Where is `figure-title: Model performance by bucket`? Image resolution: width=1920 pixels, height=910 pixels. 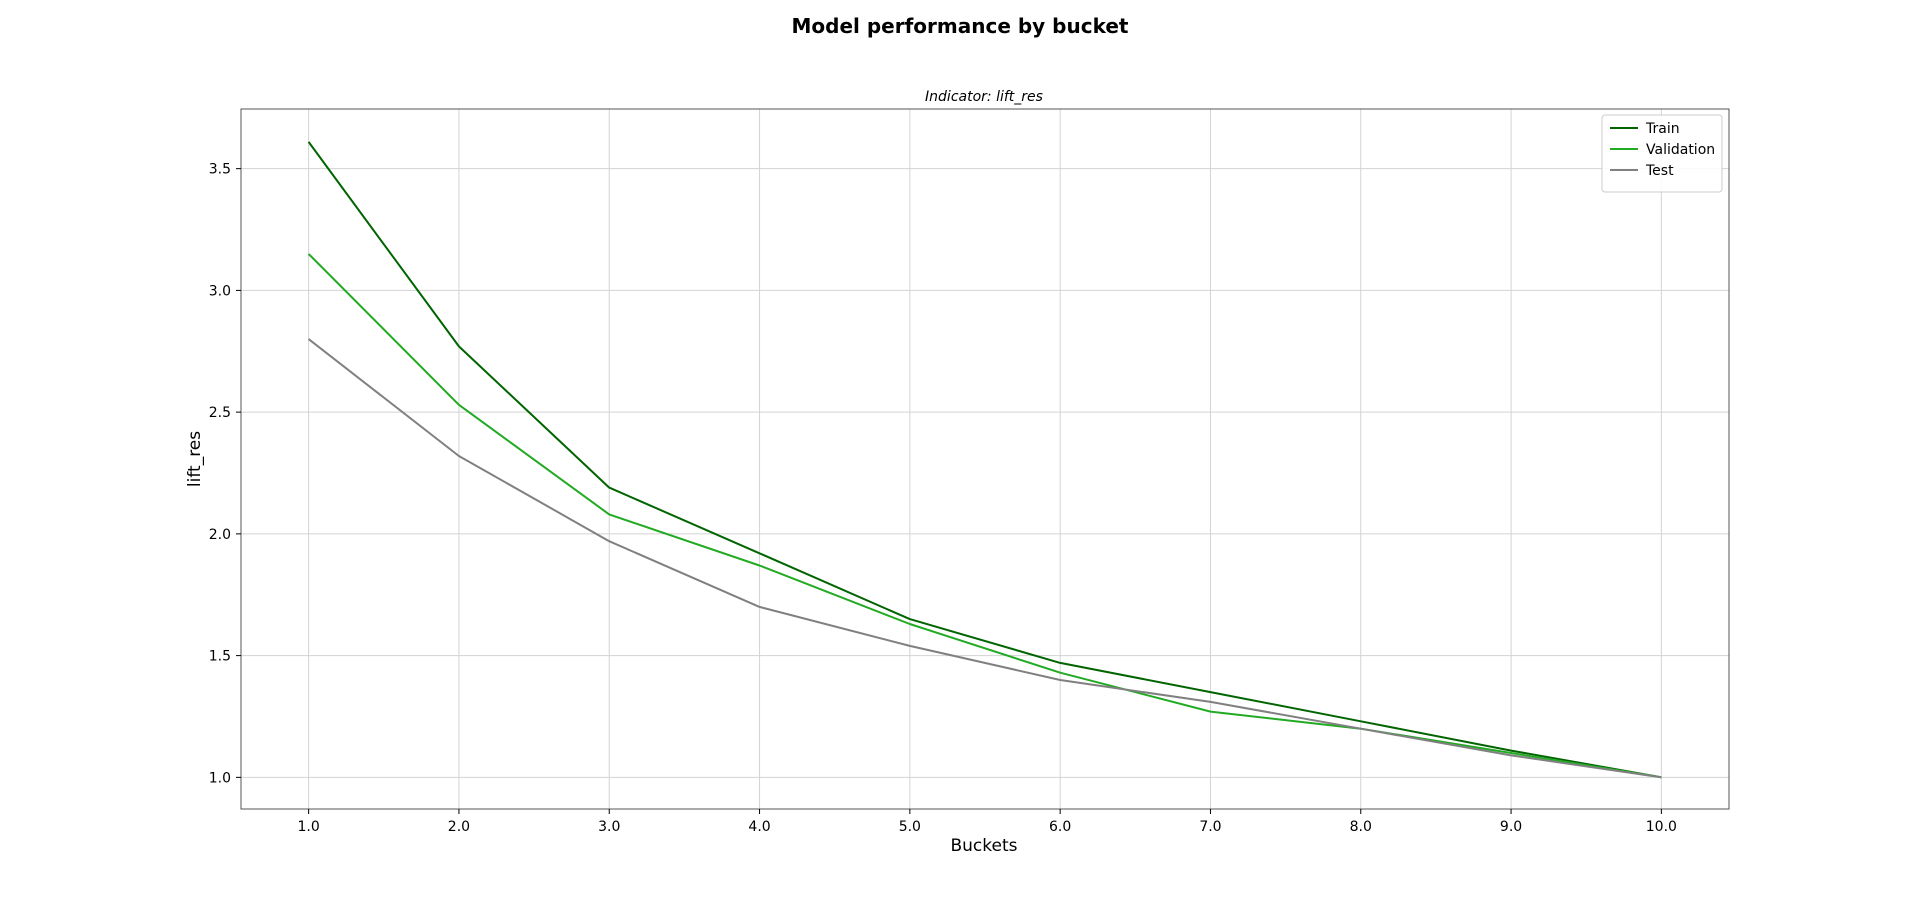
figure-title: Model performance by bucket is located at coordinates (960, 26).